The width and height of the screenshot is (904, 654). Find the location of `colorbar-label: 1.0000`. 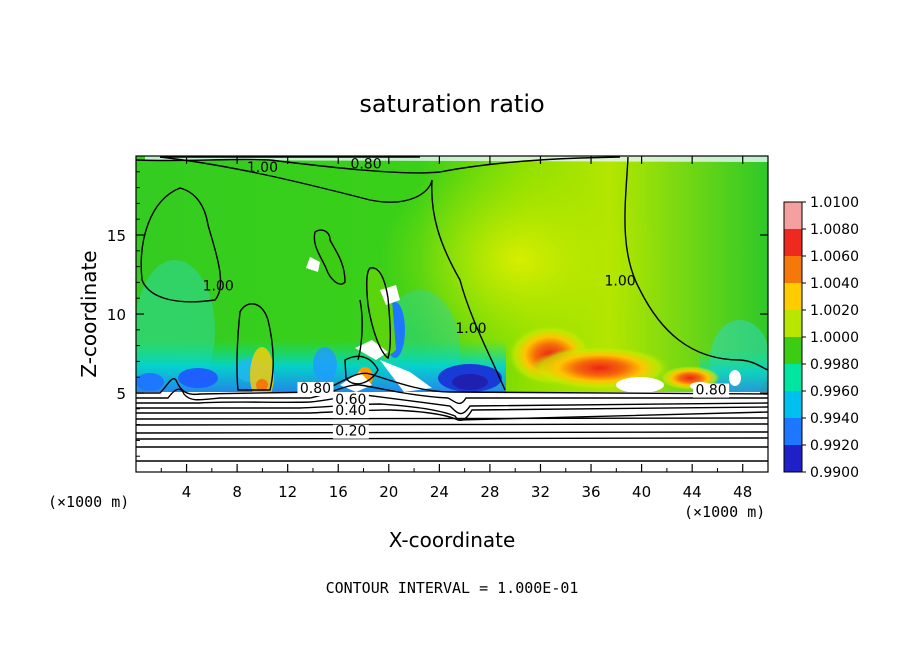

colorbar-label: 1.0000 is located at coordinates (834, 338).